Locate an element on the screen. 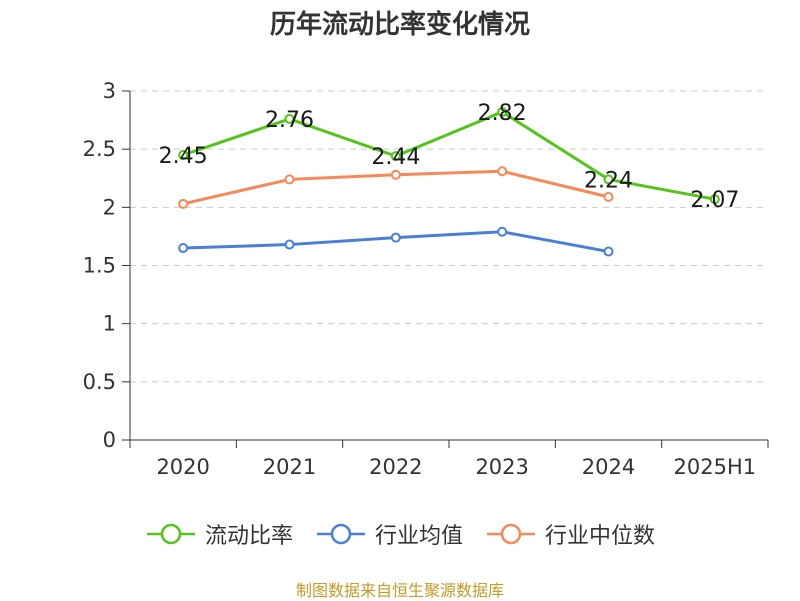 This screenshot has height=601, width=800. chart-title: 历年流动比率变化情况 is located at coordinates (399, 25).